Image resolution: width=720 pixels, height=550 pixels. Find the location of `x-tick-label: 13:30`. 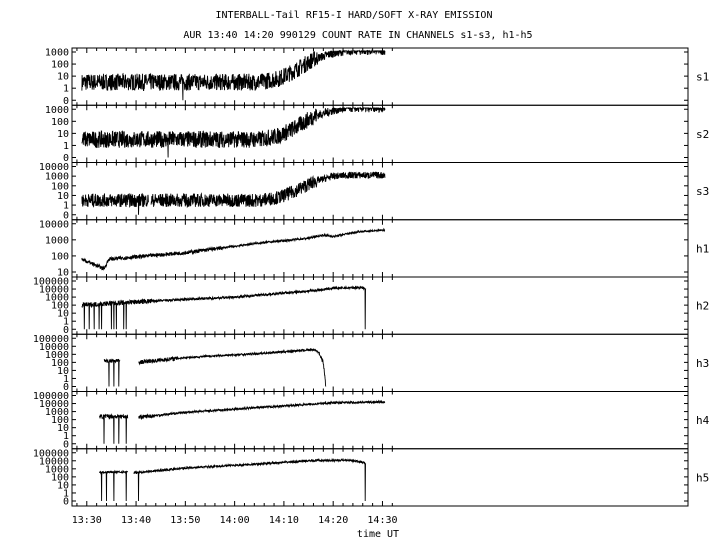

x-tick-label: 13:30 is located at coordinates (87, 520).